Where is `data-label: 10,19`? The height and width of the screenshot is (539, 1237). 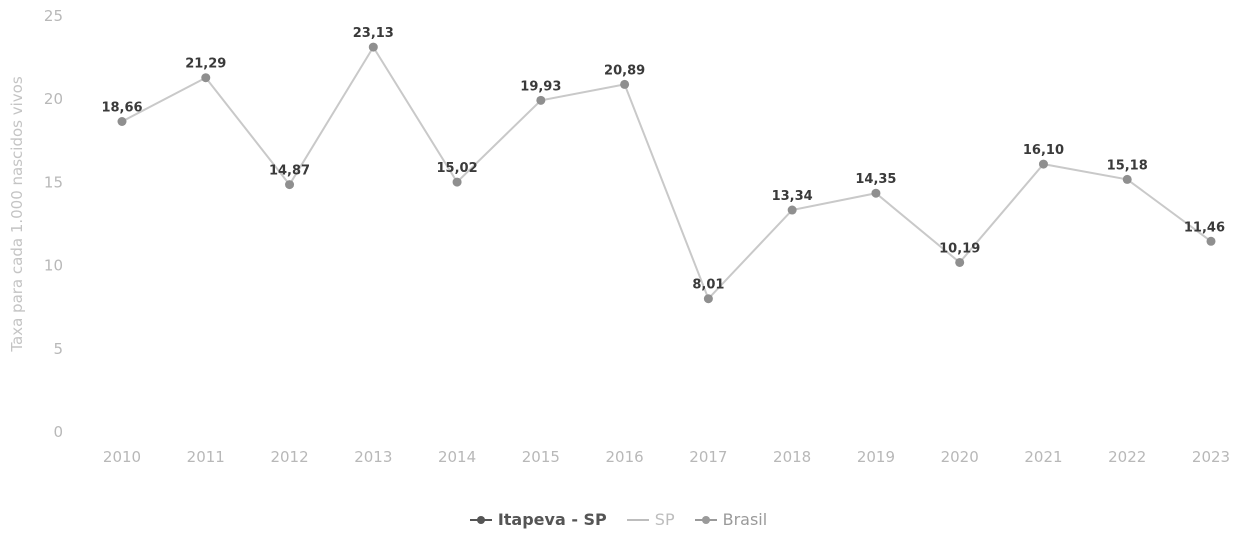
data-label: 10,19 is located at coordinates (959, 248).